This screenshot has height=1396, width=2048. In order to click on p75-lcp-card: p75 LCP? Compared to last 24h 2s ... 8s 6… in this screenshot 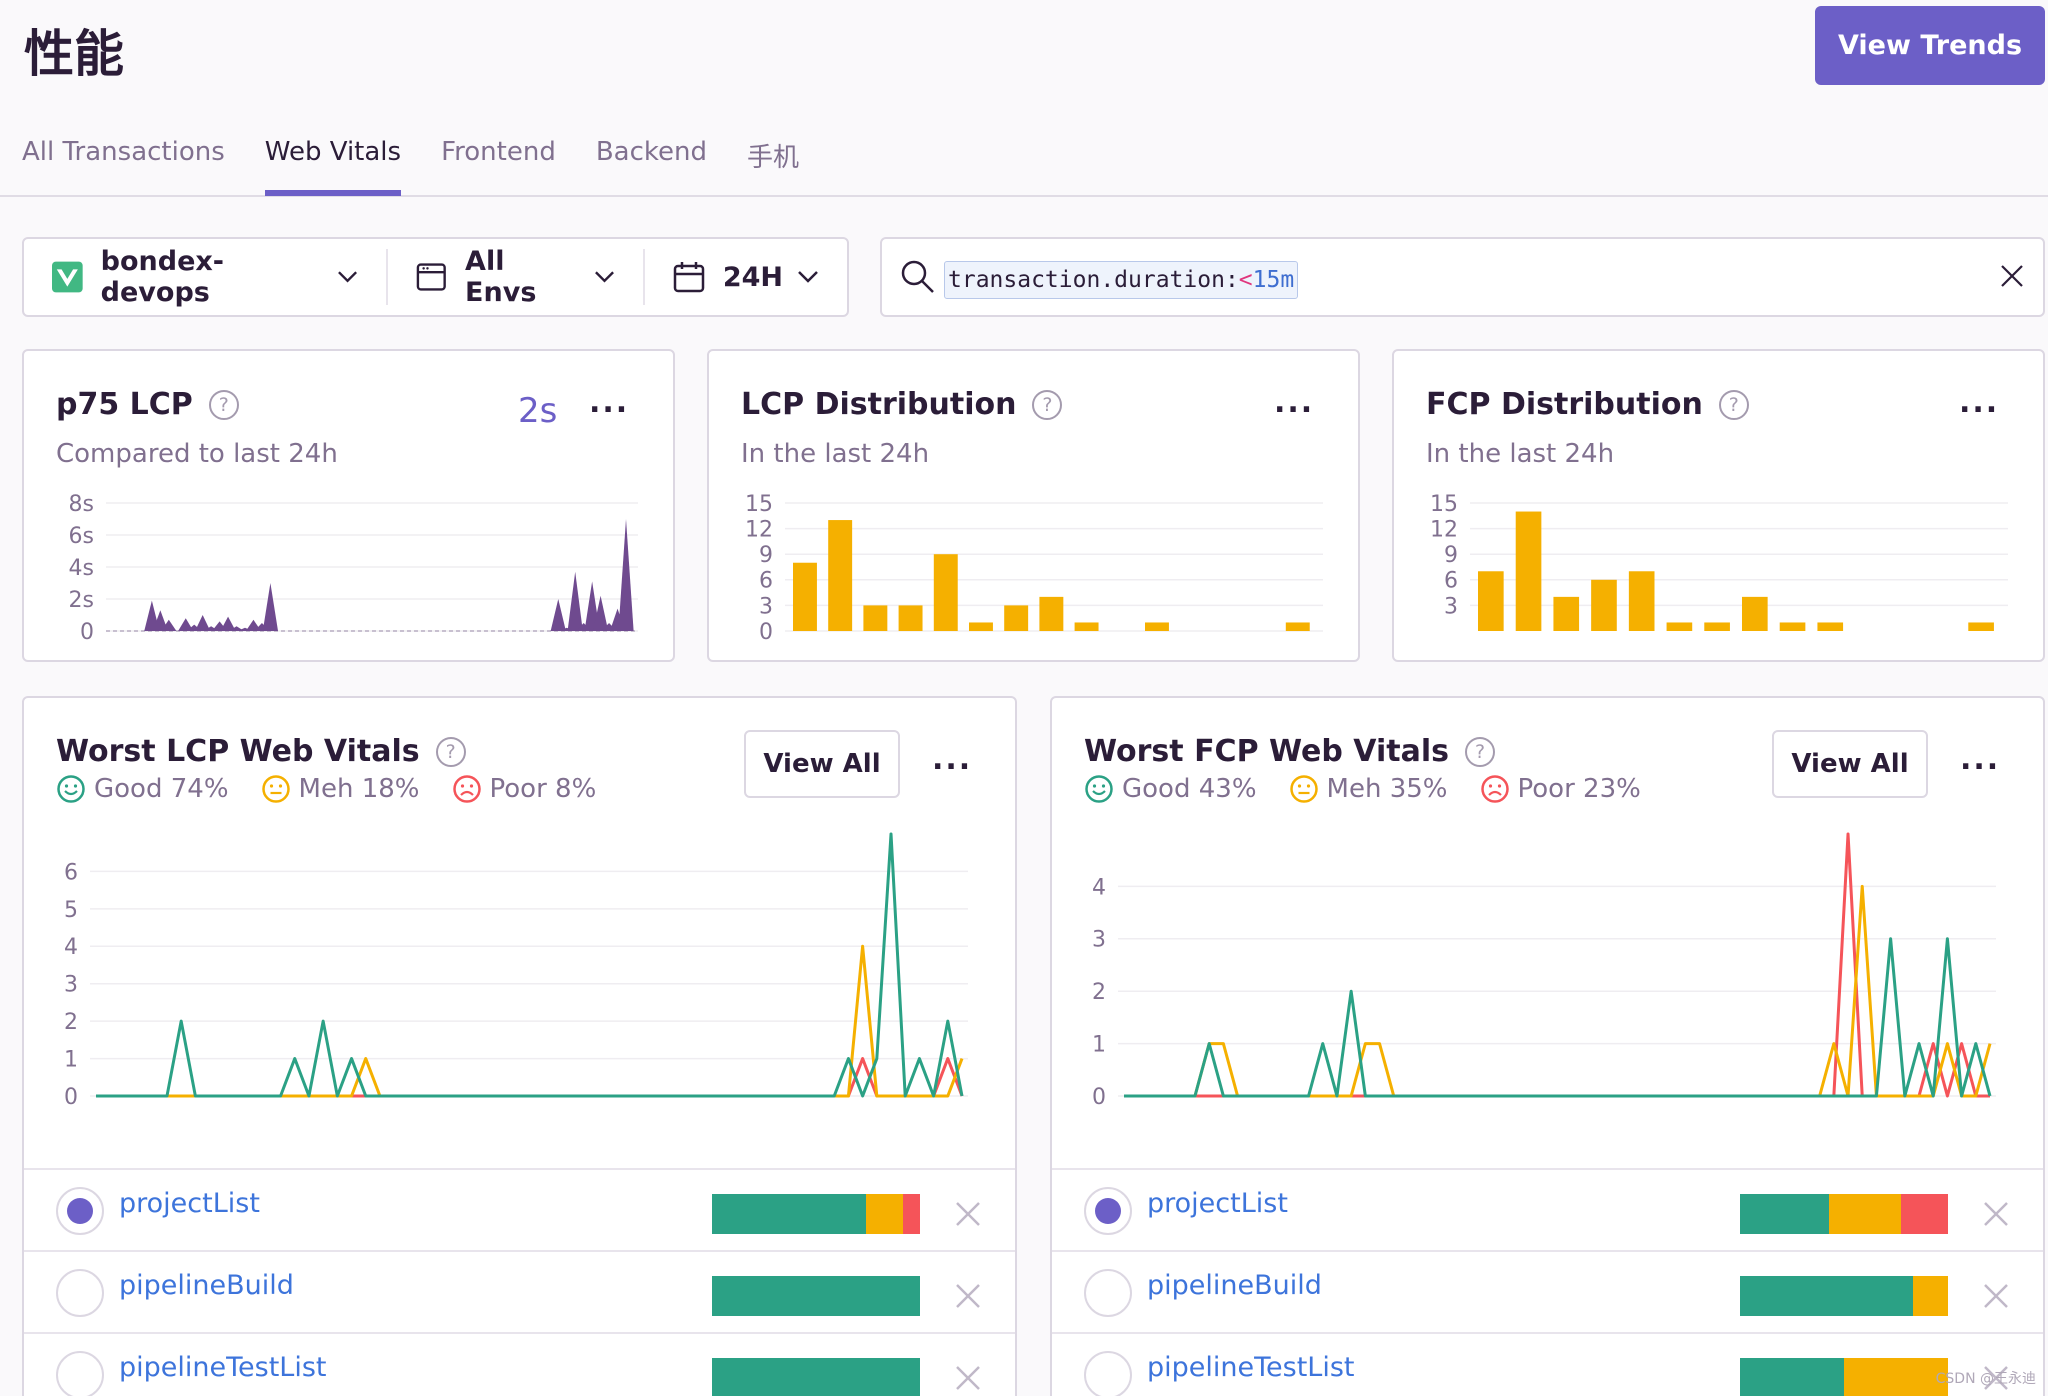, I will do `click(348, 505)`.